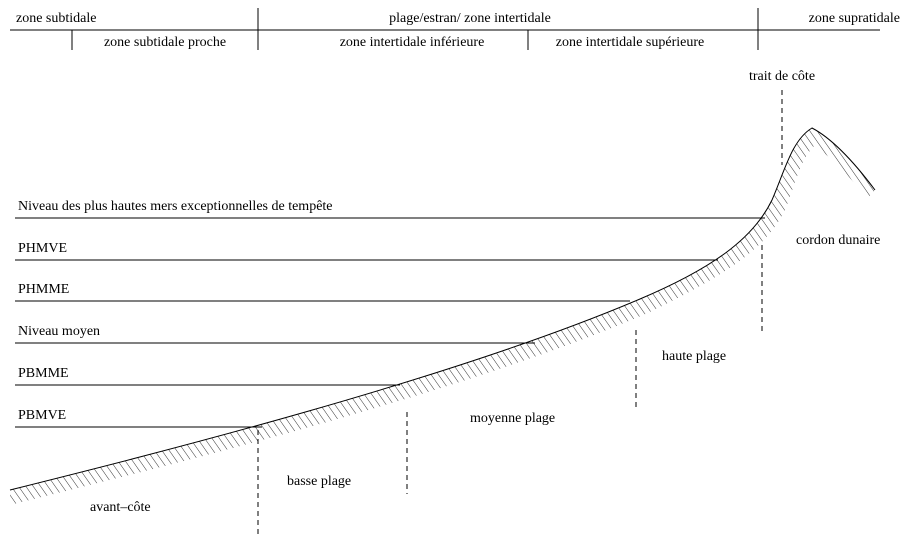 The width and height of the screenshot is (904, 536). What do you see at coordinates (782, 76) in the screenshot?
I see `feature-label: trait de côte` at bounding box center [782, 76].